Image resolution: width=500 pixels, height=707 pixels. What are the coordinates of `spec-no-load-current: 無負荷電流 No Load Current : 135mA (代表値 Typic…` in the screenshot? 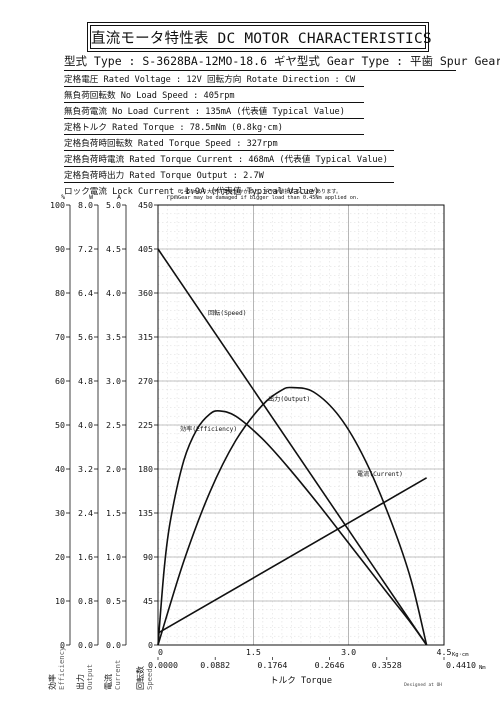 It's located at (204, 112).